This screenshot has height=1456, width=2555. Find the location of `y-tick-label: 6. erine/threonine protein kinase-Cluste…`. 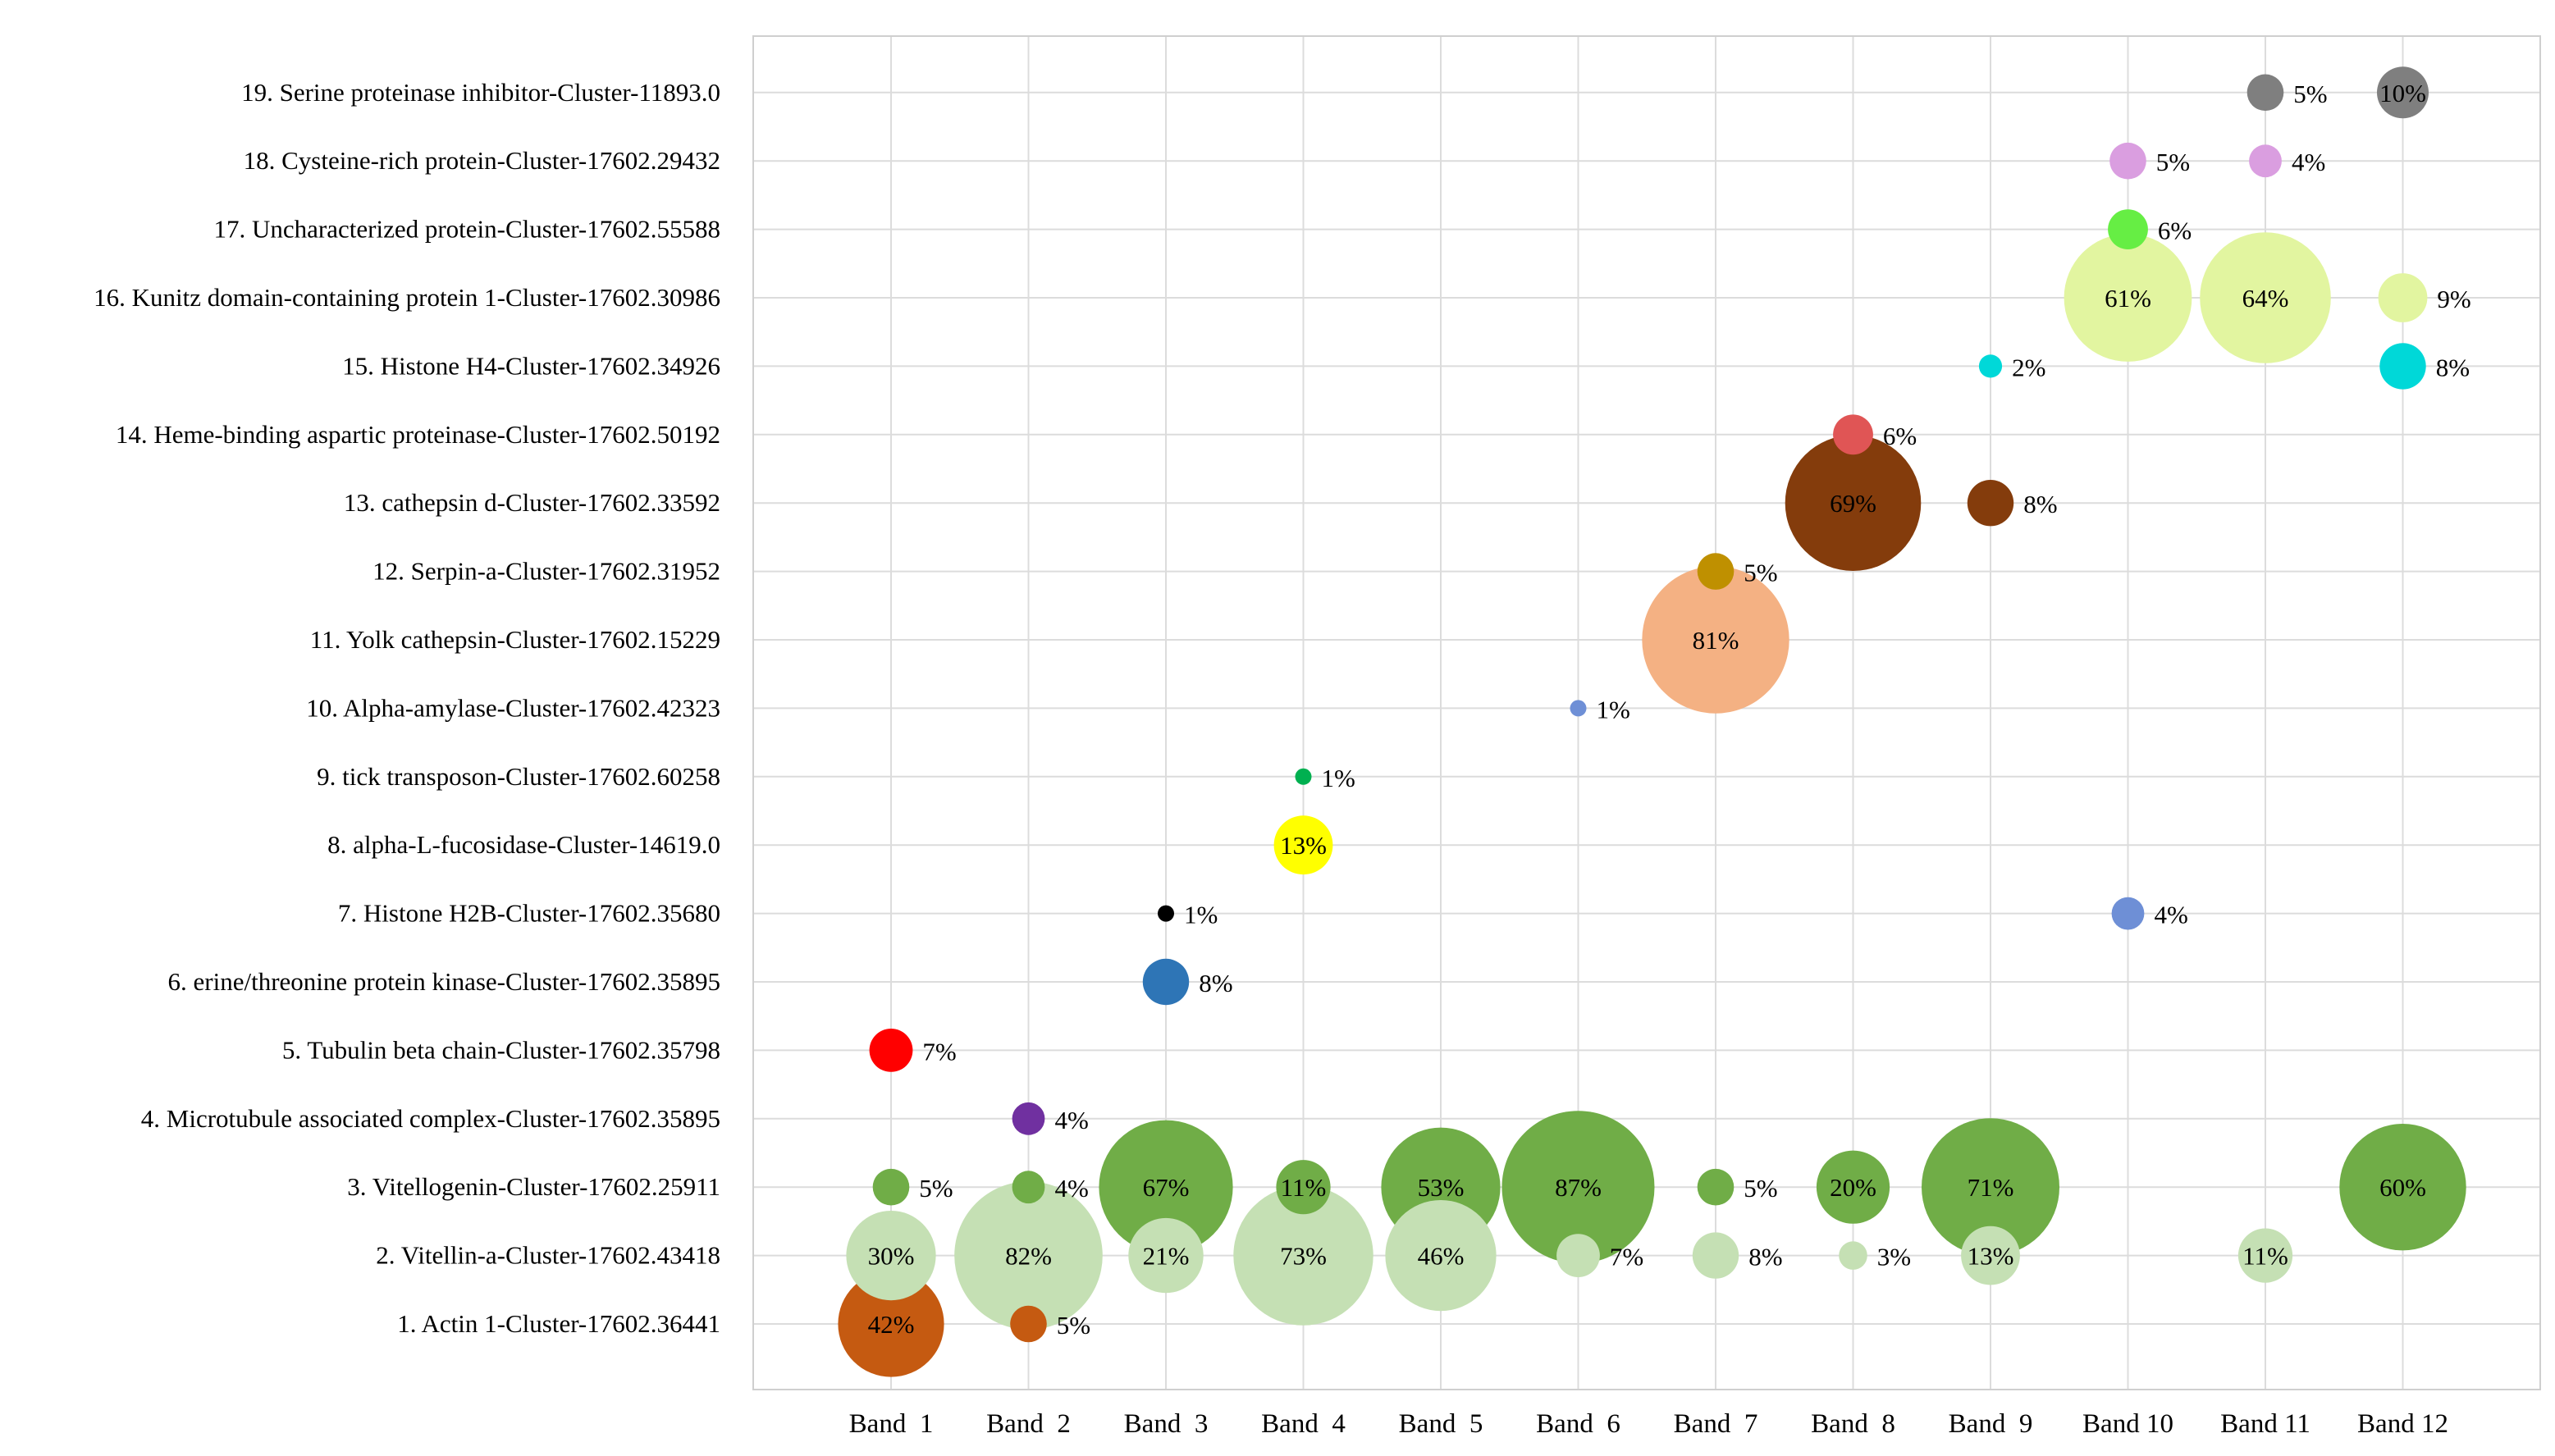

y-tick-label: 6. erine/threonine protein kinase-Cluste… is located at coordinates (444, 982).